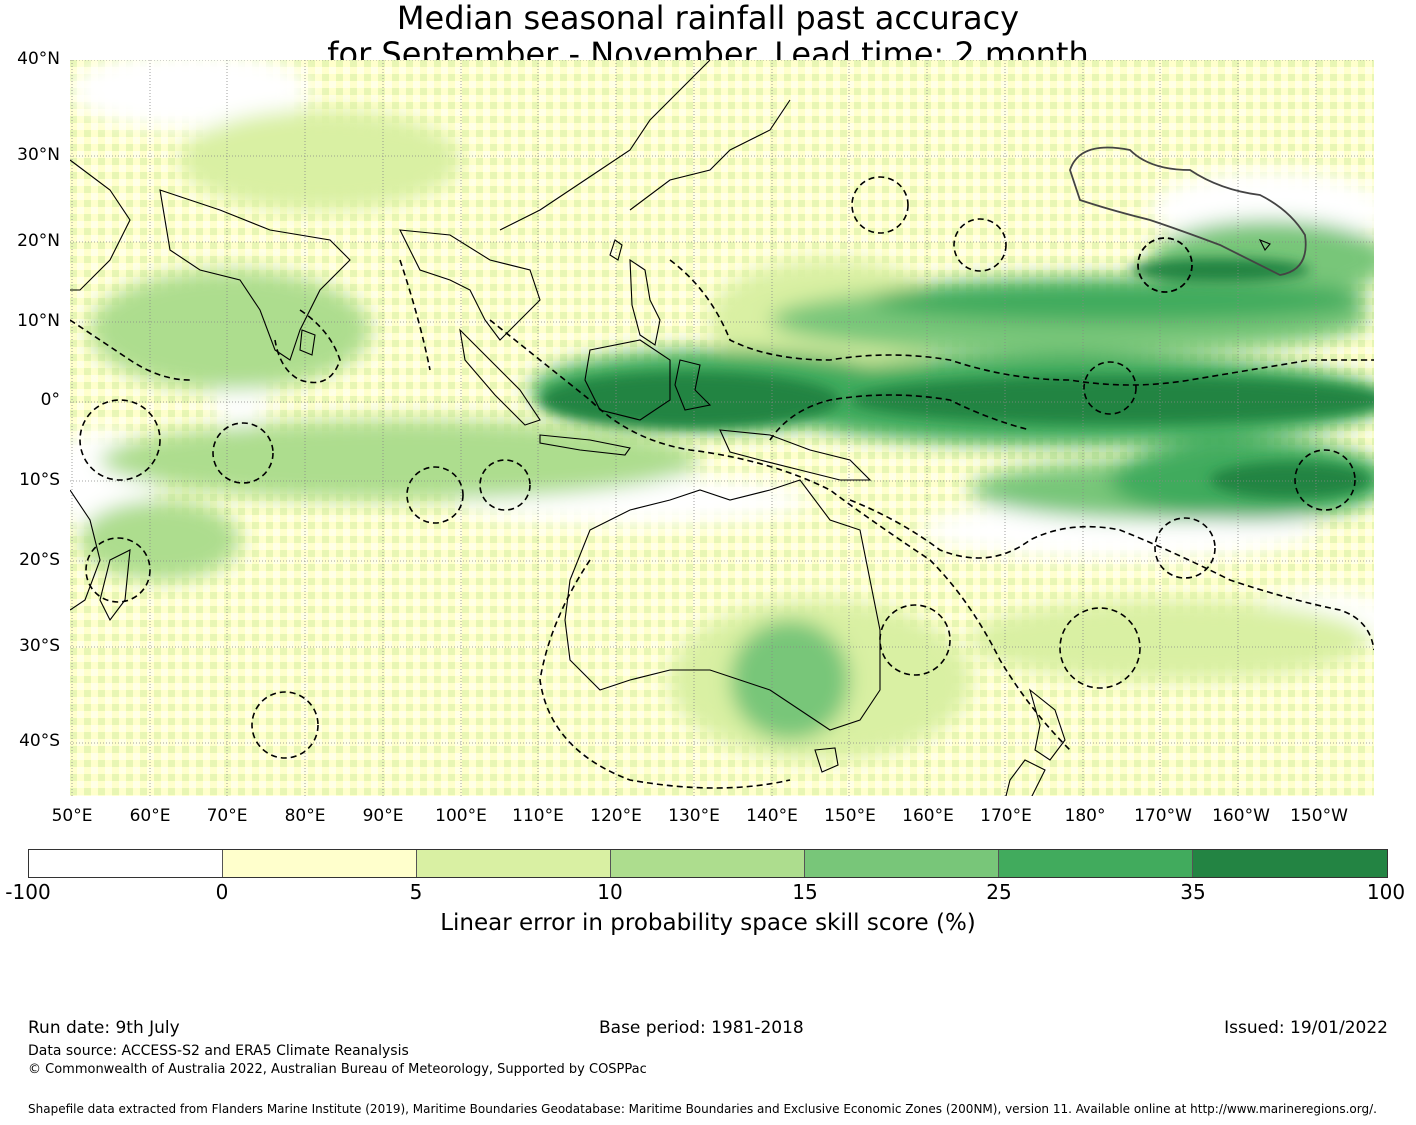  What do you see at coordinates (39, 480) in the screenshot?
I see `lat-label-10s: 10°S` at bounding box center [39, 480].